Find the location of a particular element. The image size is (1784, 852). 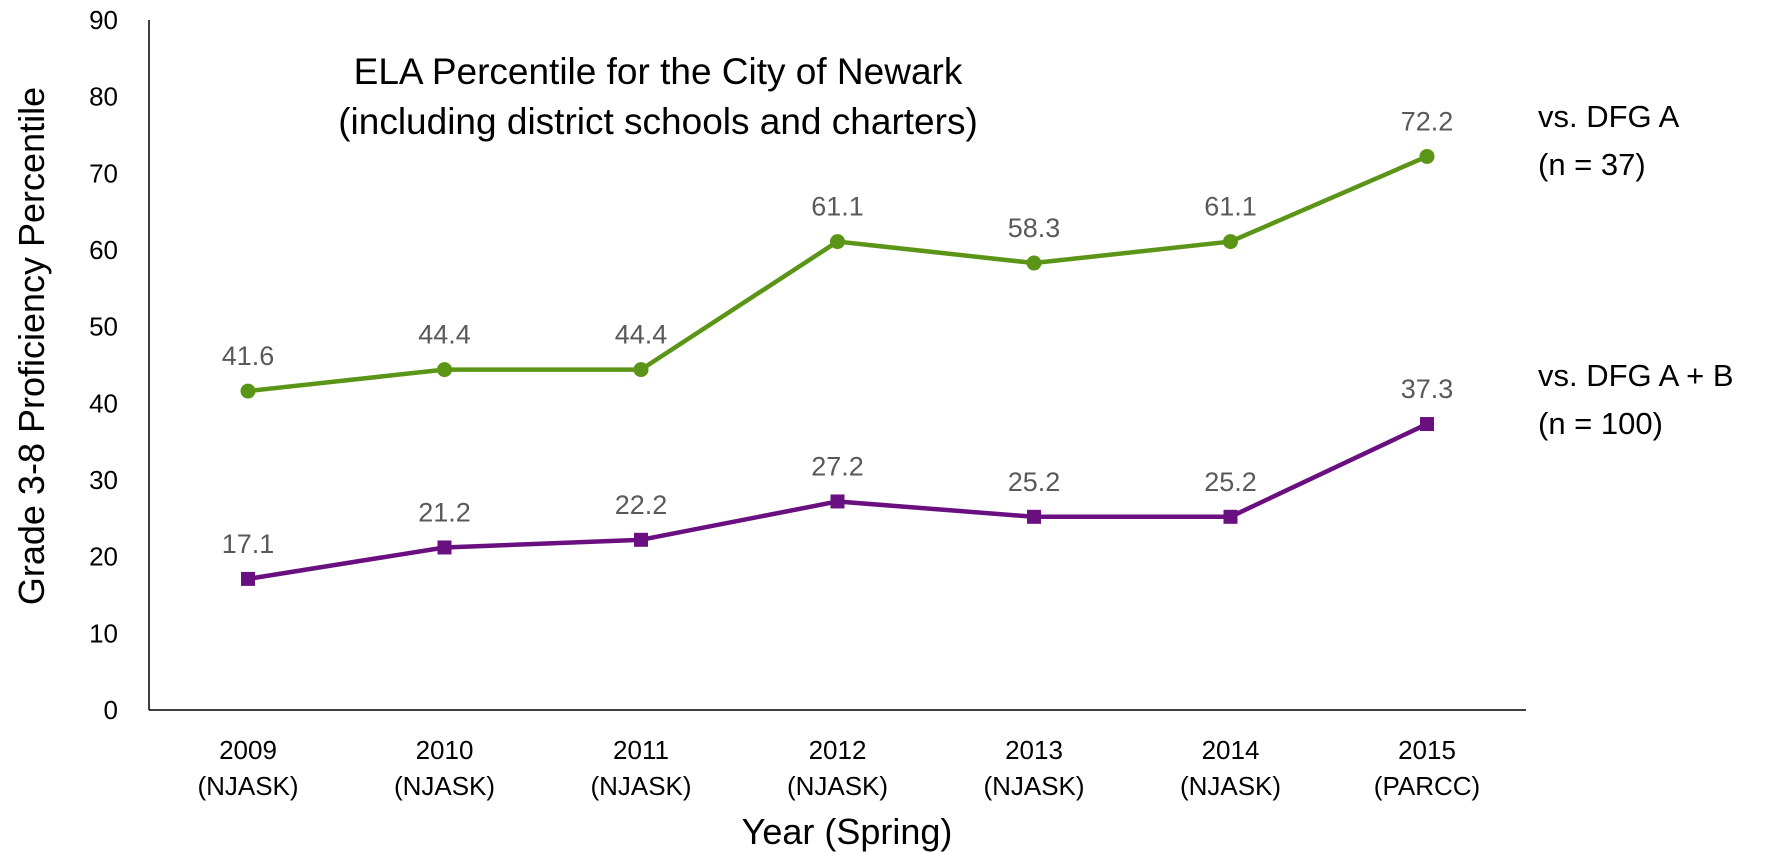

data-label: 22.2 is located at coordinates (641, 505).